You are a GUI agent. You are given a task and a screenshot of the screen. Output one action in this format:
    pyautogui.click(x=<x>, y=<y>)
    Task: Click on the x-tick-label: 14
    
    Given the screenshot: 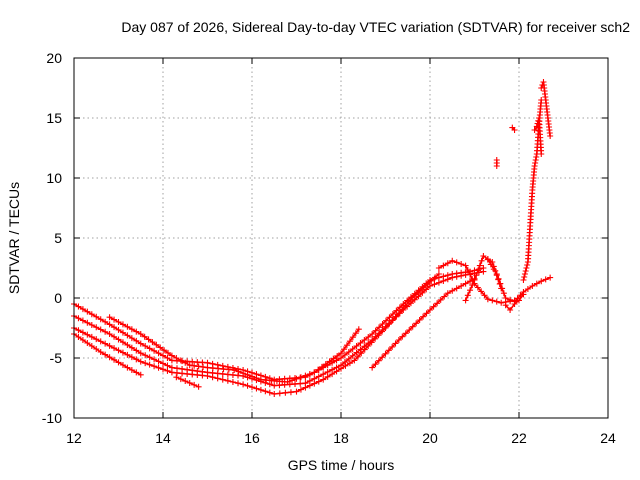 What is the action you would take?
    pyautogui.click(x=163, y=438)
    